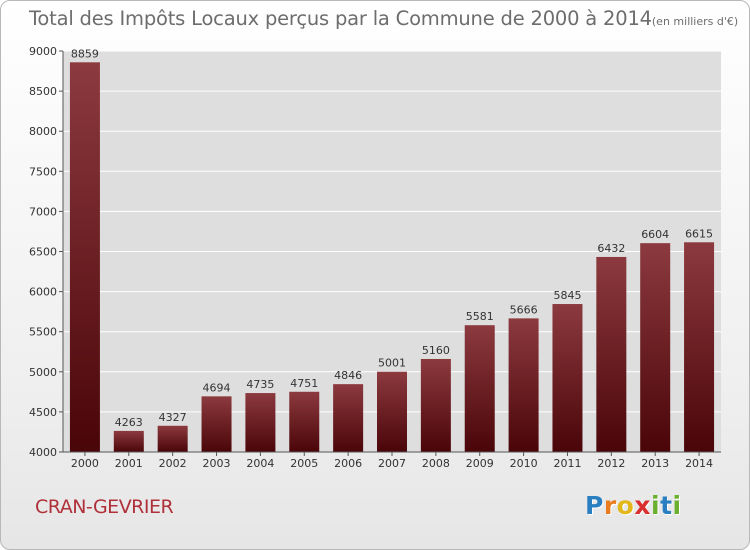 The width and height of the screenshot is (750, 550). What do you see at coordinates (348, 418) in the screenshot?
I see `bar-2006` at bounding box center [348, 418].